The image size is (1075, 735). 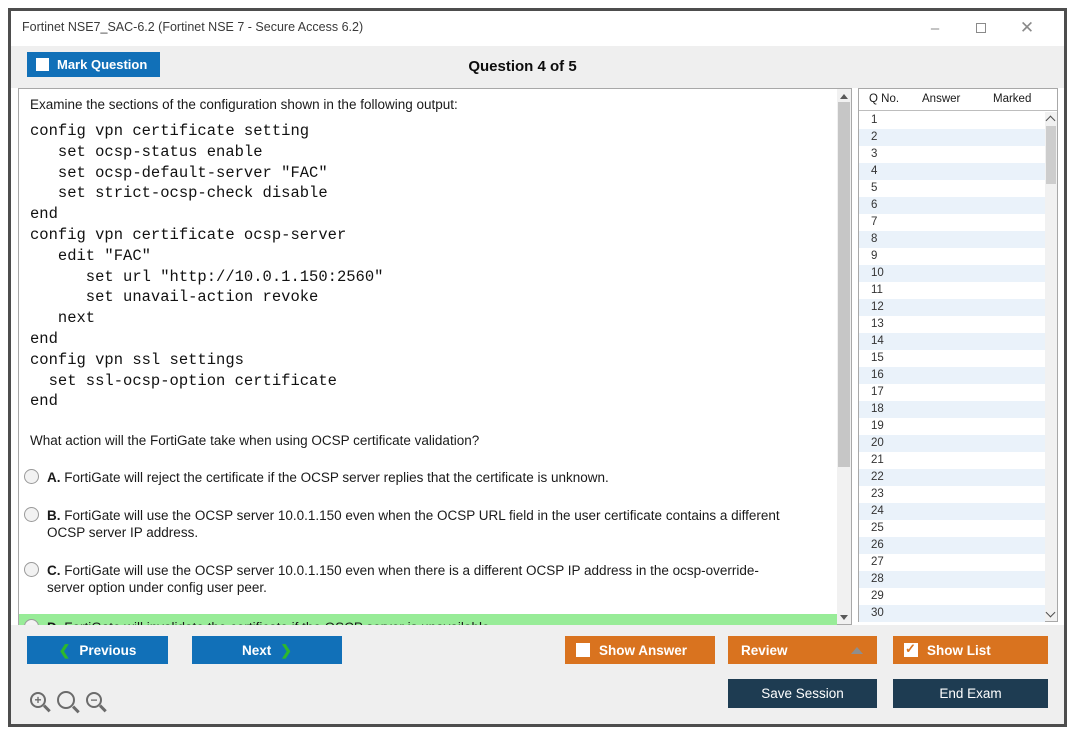 What do you see at coordinates (952, 137) in the screenshot?
I see `question-list-row: 2` at bounding box center [952, 137].